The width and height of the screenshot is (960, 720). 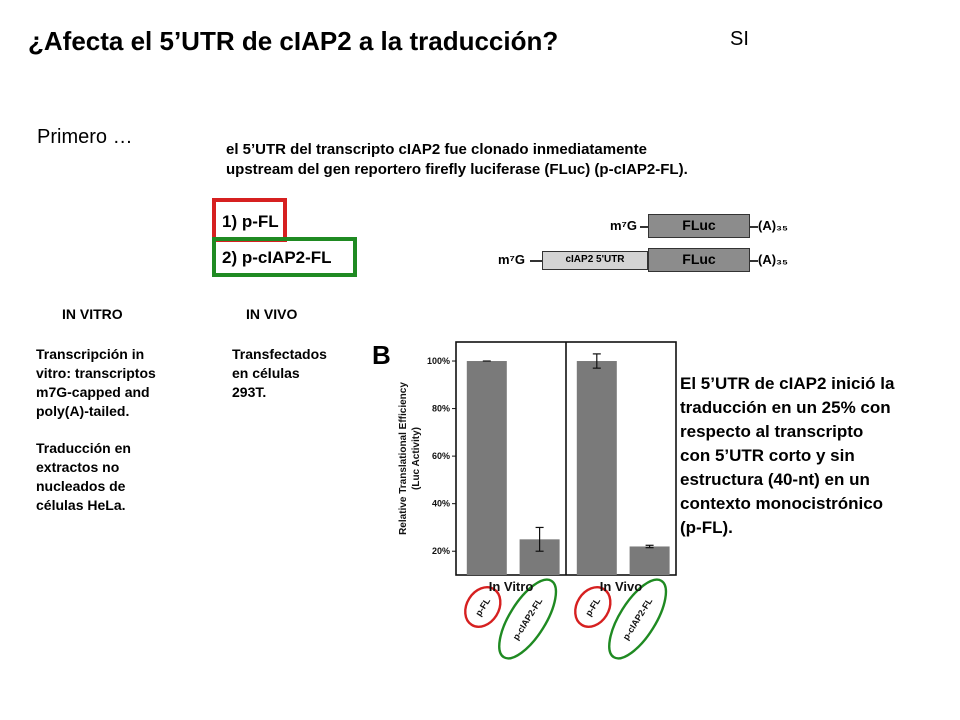 What do you see at coordinates (775, 479) in the screenshot?
I see `result-line: estructura (40-nt) en un` at bounding box center [775, 479].